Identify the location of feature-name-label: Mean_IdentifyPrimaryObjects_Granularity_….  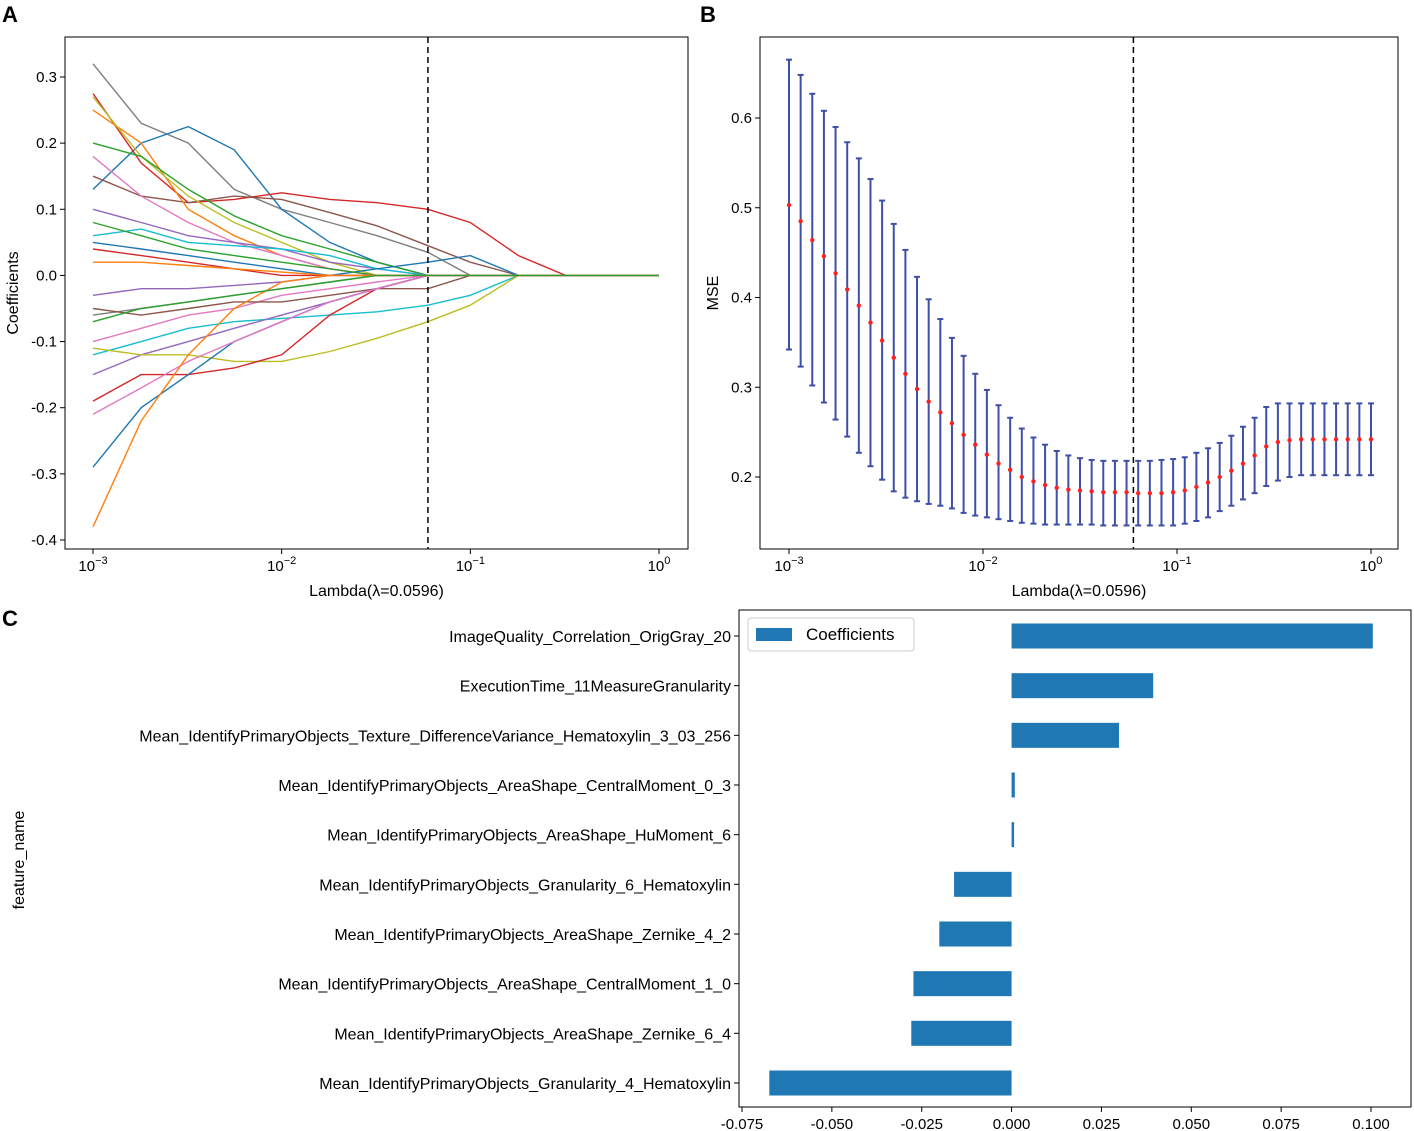
(525, 885).